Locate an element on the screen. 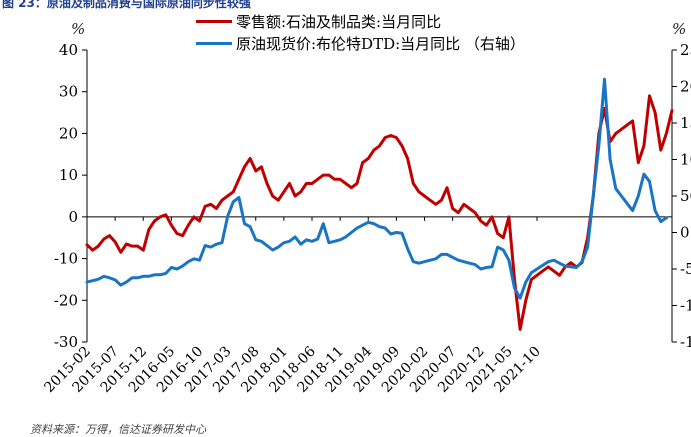  left-axis-unit: % is located at coordinates (78, 29).